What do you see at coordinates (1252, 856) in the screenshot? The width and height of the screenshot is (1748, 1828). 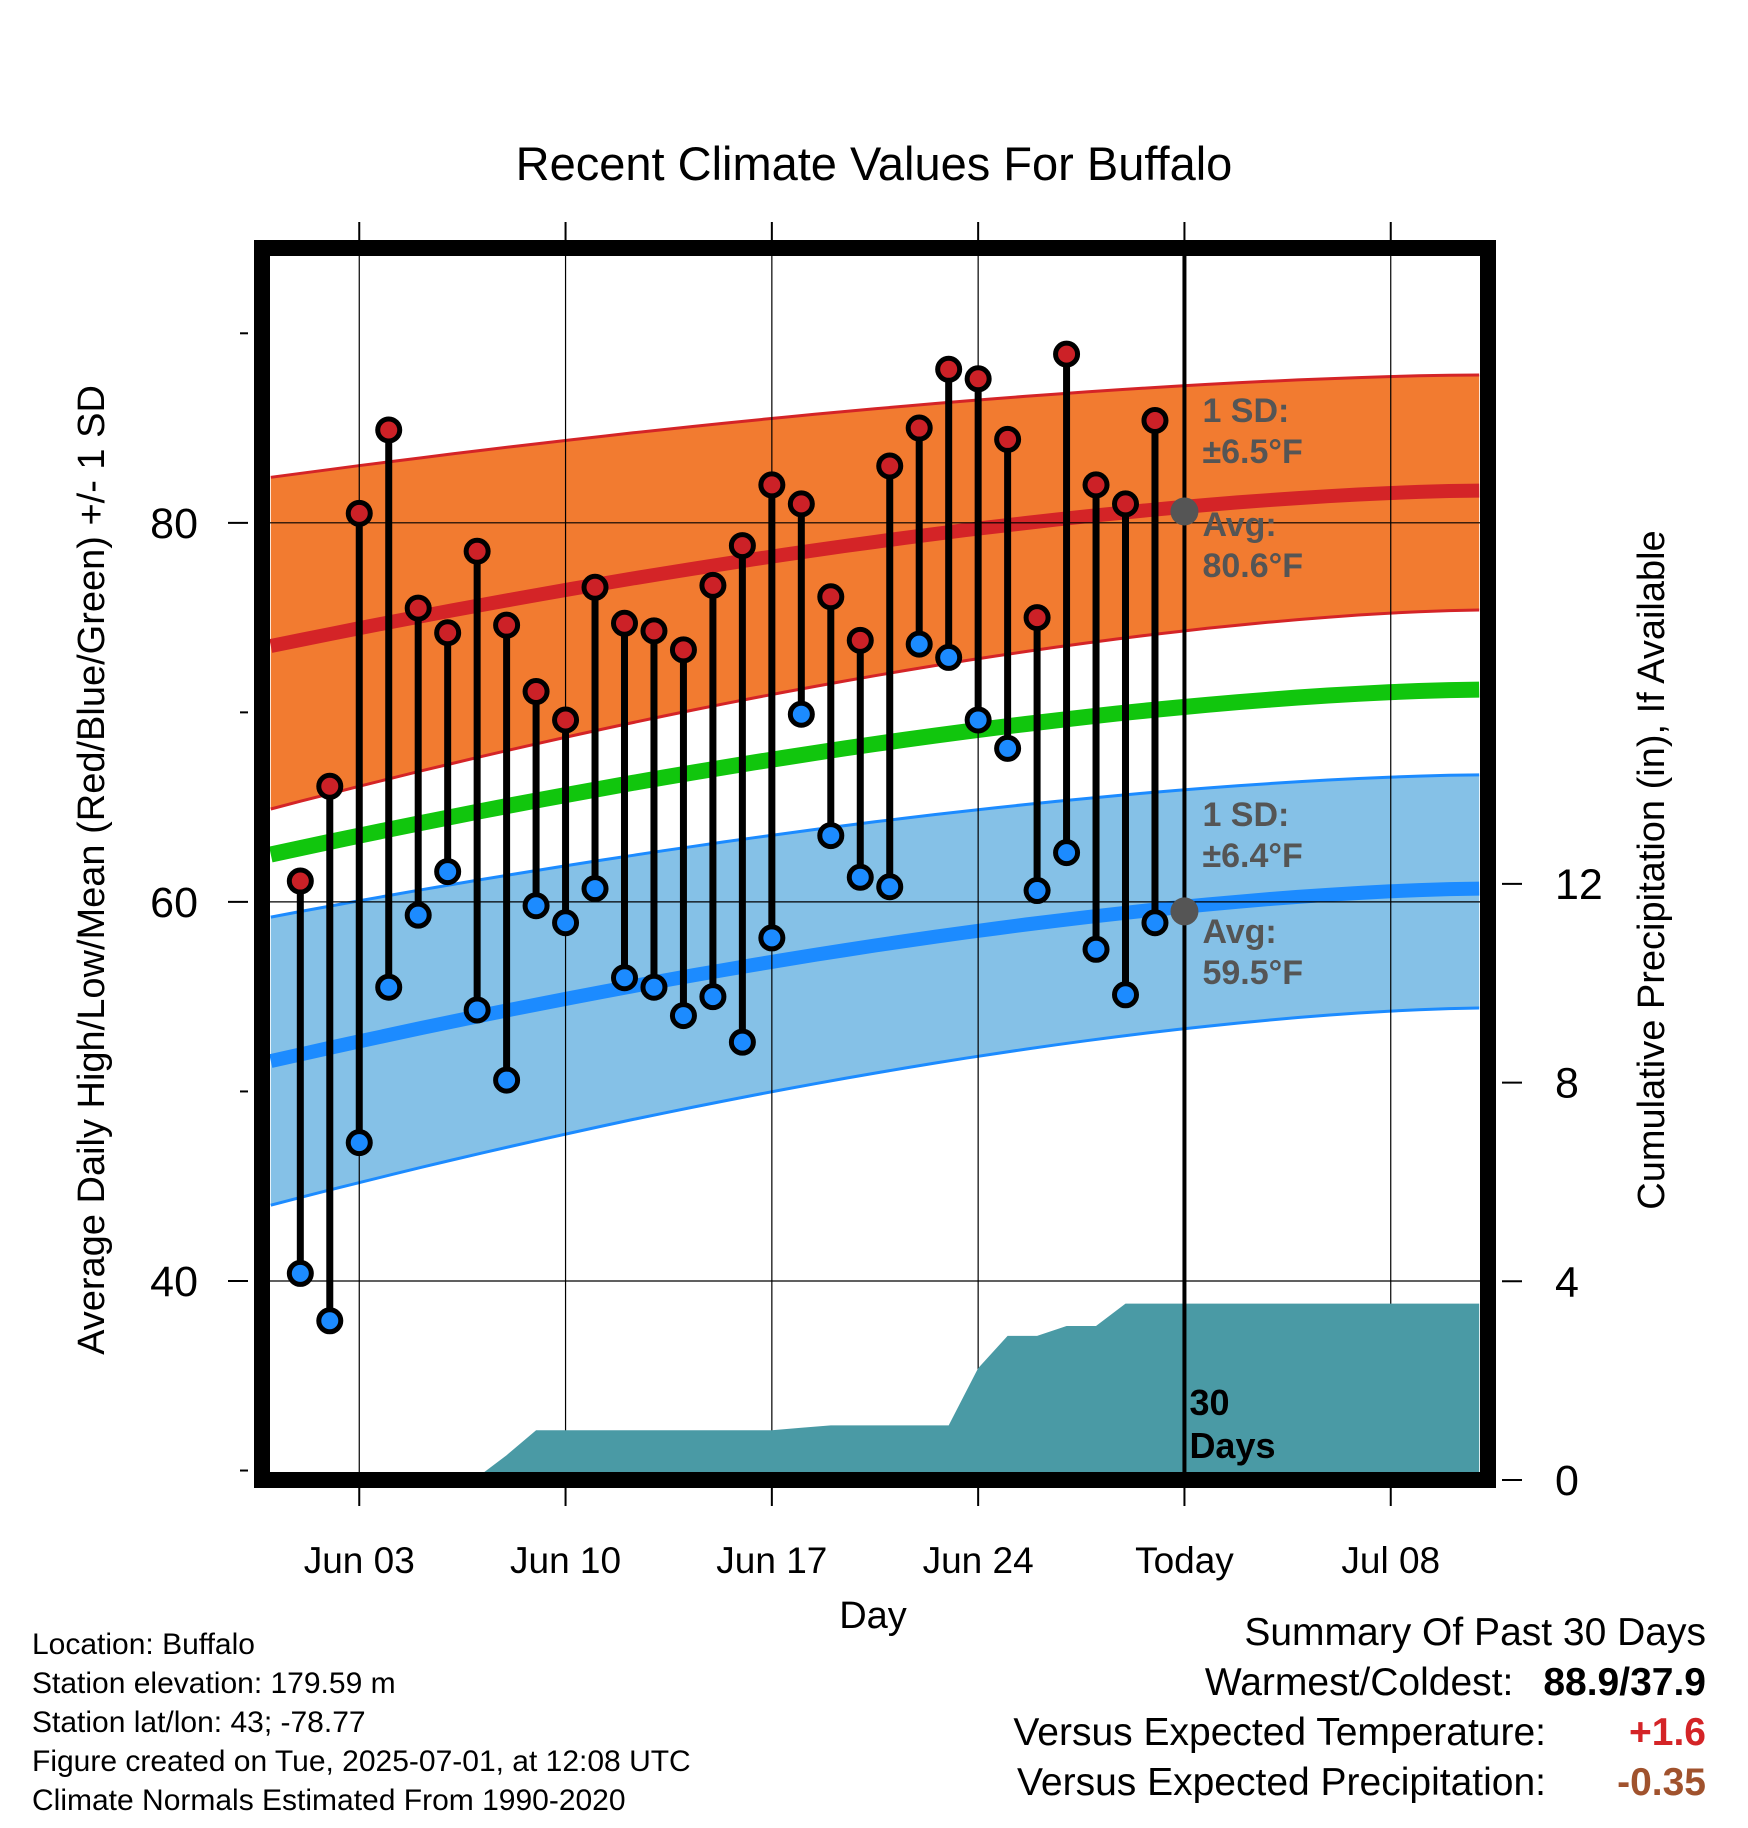 I see `low-sd-value: ±6.4°F` at bounding box center [1252, 856].